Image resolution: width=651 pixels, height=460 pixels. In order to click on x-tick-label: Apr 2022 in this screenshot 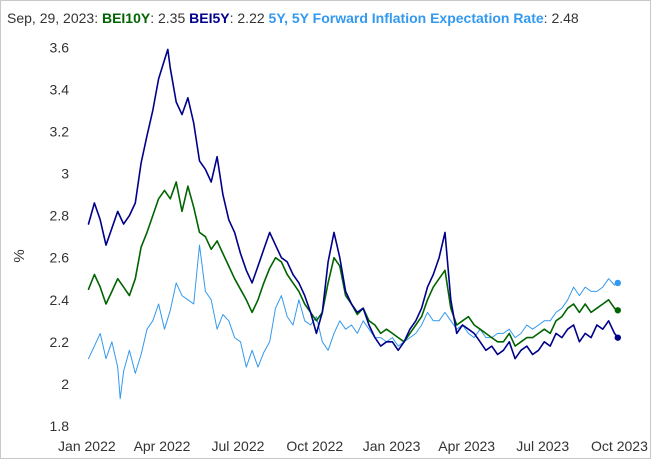, I will do `click(162, 446)`.